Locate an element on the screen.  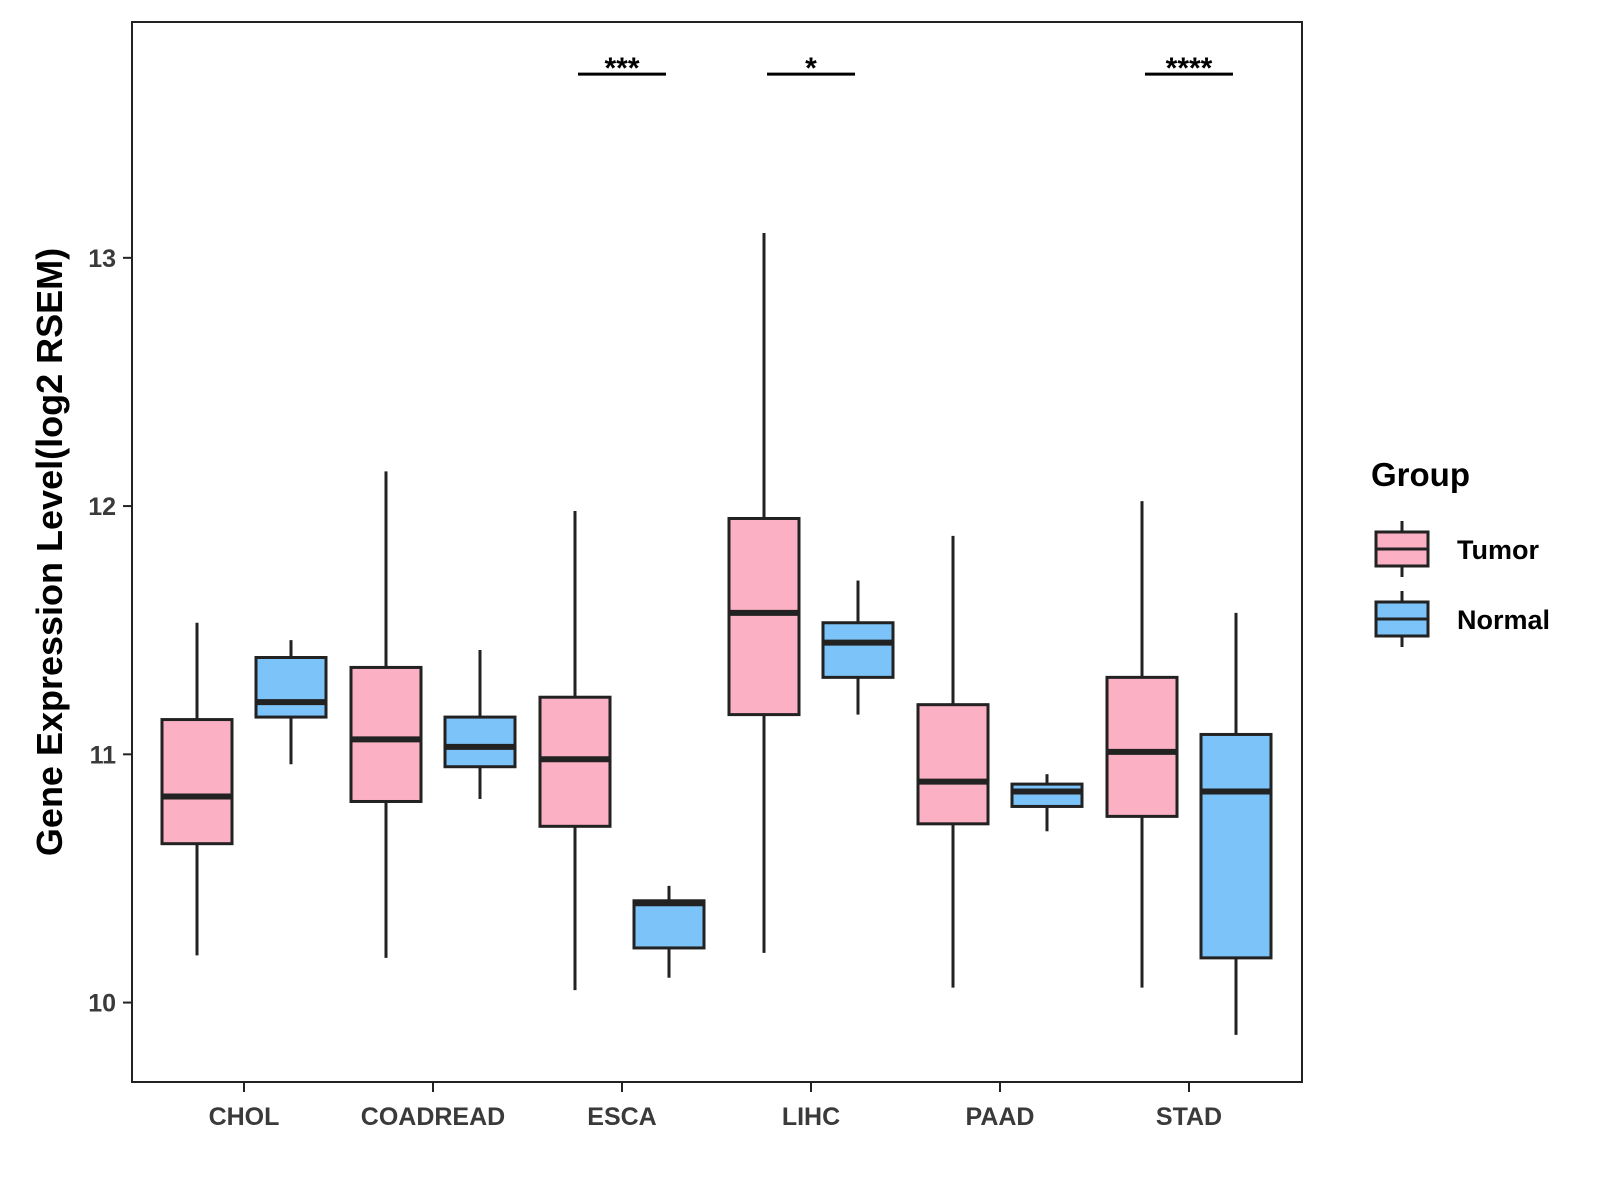
box-normal-coadread is located at coordinates (480, 725).